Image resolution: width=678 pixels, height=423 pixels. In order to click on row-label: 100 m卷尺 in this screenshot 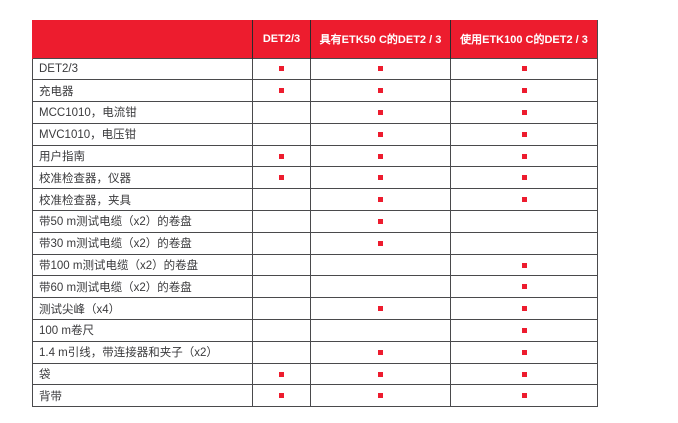, I will do `click(142, 330)`.